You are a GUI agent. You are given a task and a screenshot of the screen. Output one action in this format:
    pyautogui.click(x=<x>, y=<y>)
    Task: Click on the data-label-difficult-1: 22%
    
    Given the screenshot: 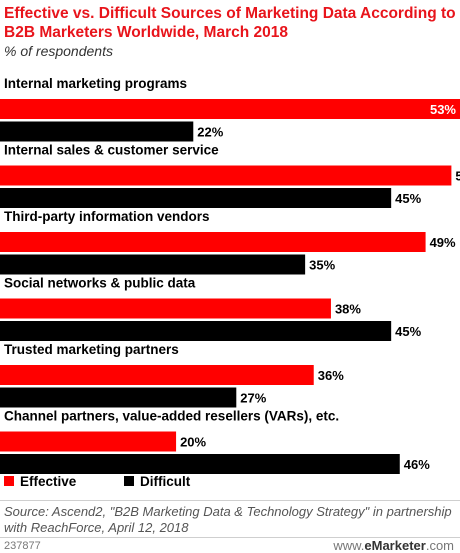 What is the action you would take?
    pyautogui.click(x=210, y=132)
    